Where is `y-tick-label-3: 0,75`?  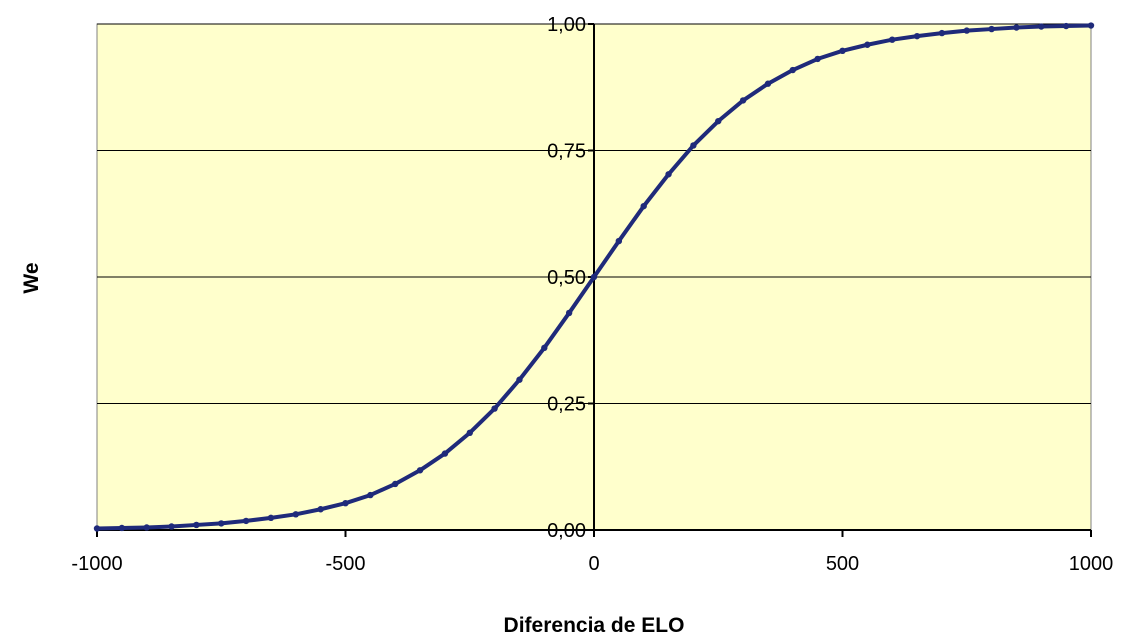 y-tick-label-3: 0,75 is located at coordinates (566, 152).